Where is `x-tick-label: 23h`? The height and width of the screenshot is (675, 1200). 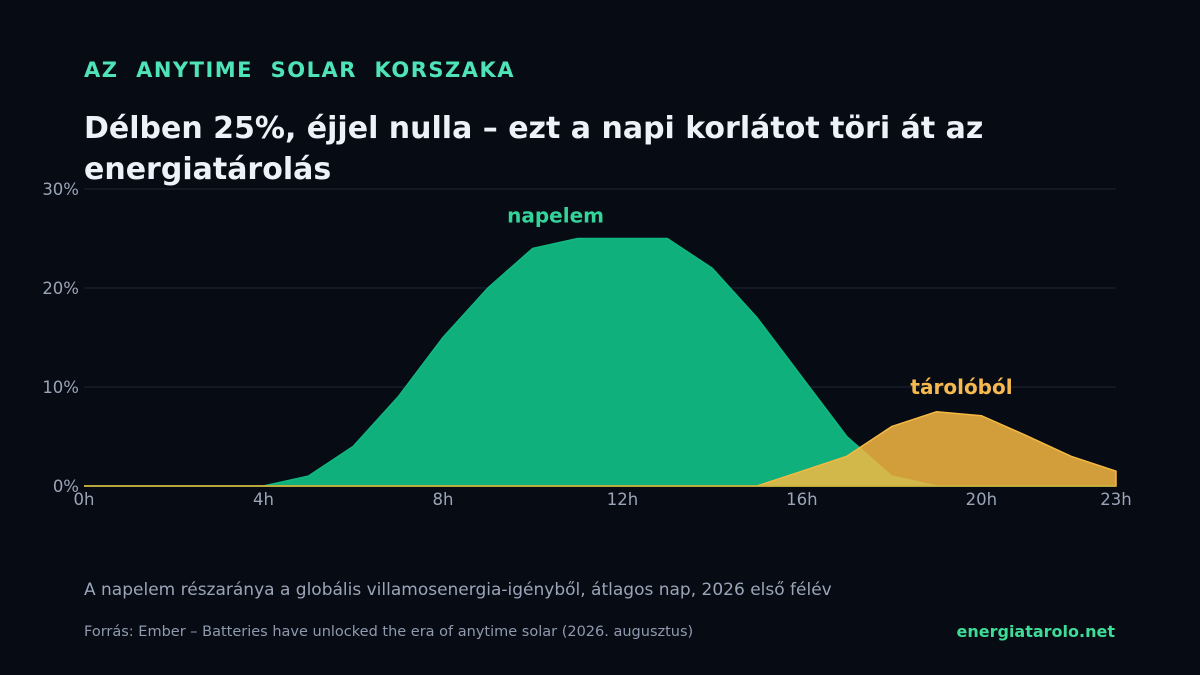
x-tick-label: 23h is located at coordinates (1115, 499).